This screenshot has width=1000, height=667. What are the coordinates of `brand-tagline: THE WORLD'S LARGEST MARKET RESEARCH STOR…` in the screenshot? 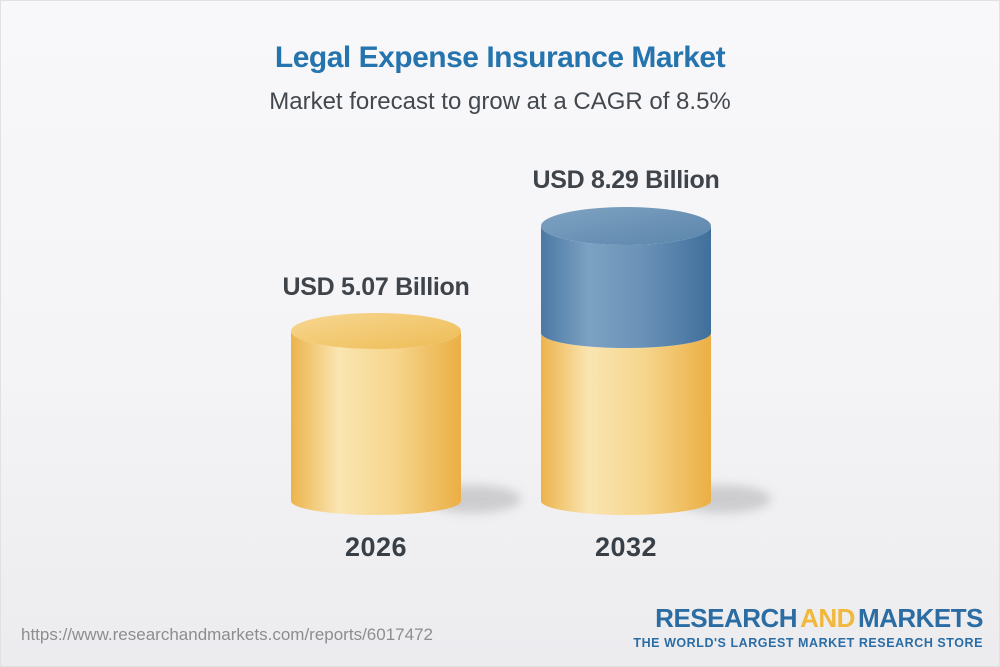 It's located at (808, 643).